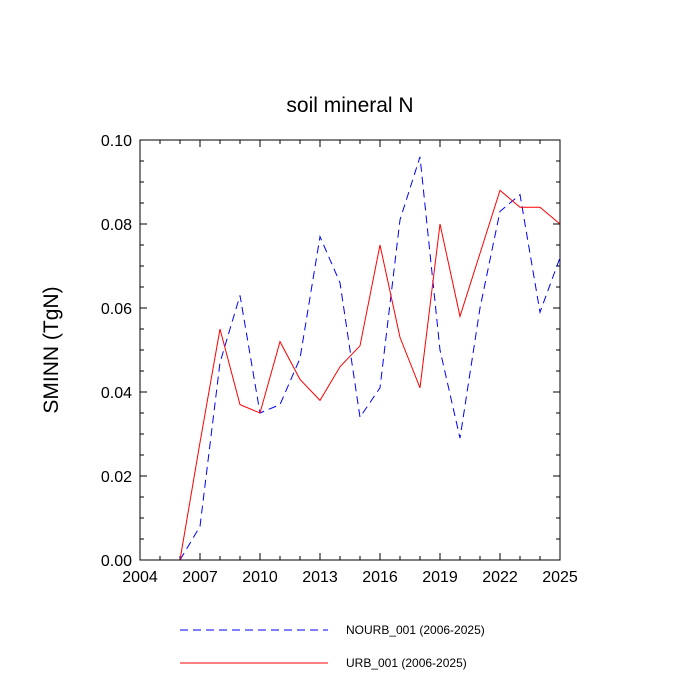 The image size is (700, 700). What do you see at coordinates (500, 577) in the screenshot?
I see `x-tick-label: 2022` at bounding box center [500, 577].